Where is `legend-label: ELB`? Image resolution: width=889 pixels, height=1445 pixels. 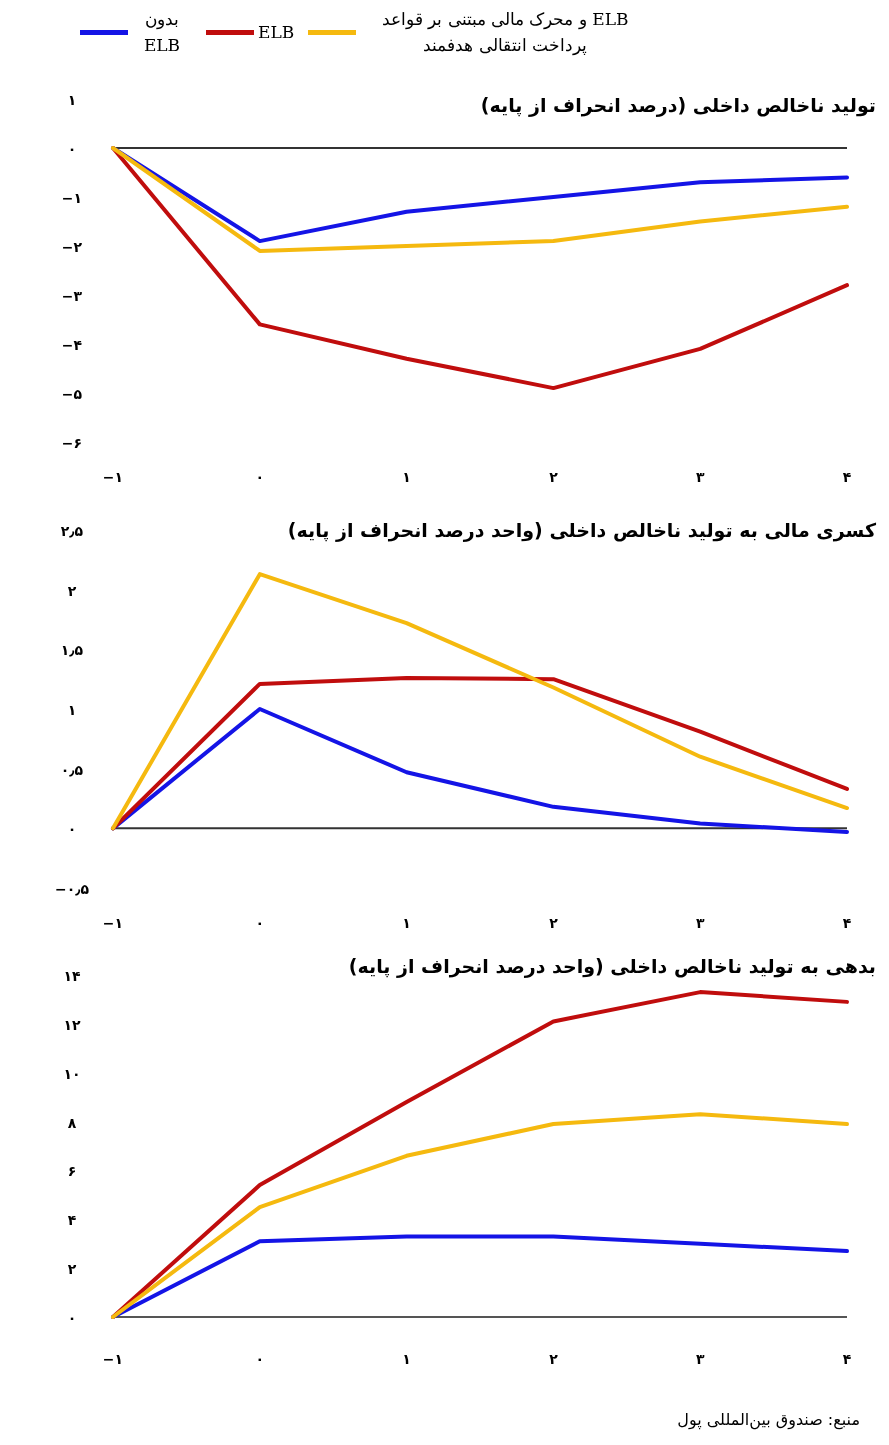
legend-label: ELB is located at coordinates (276, 32).